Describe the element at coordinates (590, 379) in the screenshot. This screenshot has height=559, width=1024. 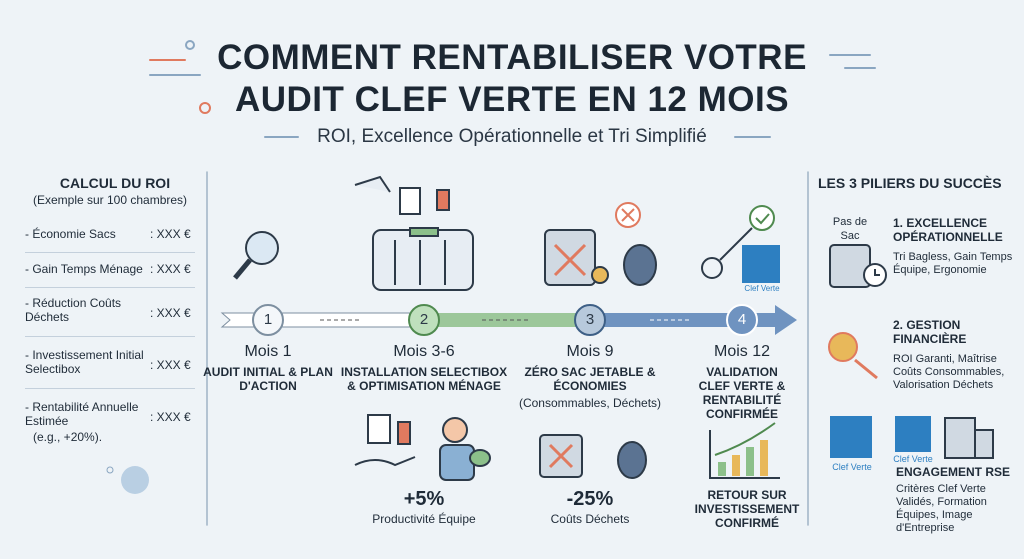
I see `step-title: ZÉRO SAC JETABLE & ÉCONOMIES` at that location.